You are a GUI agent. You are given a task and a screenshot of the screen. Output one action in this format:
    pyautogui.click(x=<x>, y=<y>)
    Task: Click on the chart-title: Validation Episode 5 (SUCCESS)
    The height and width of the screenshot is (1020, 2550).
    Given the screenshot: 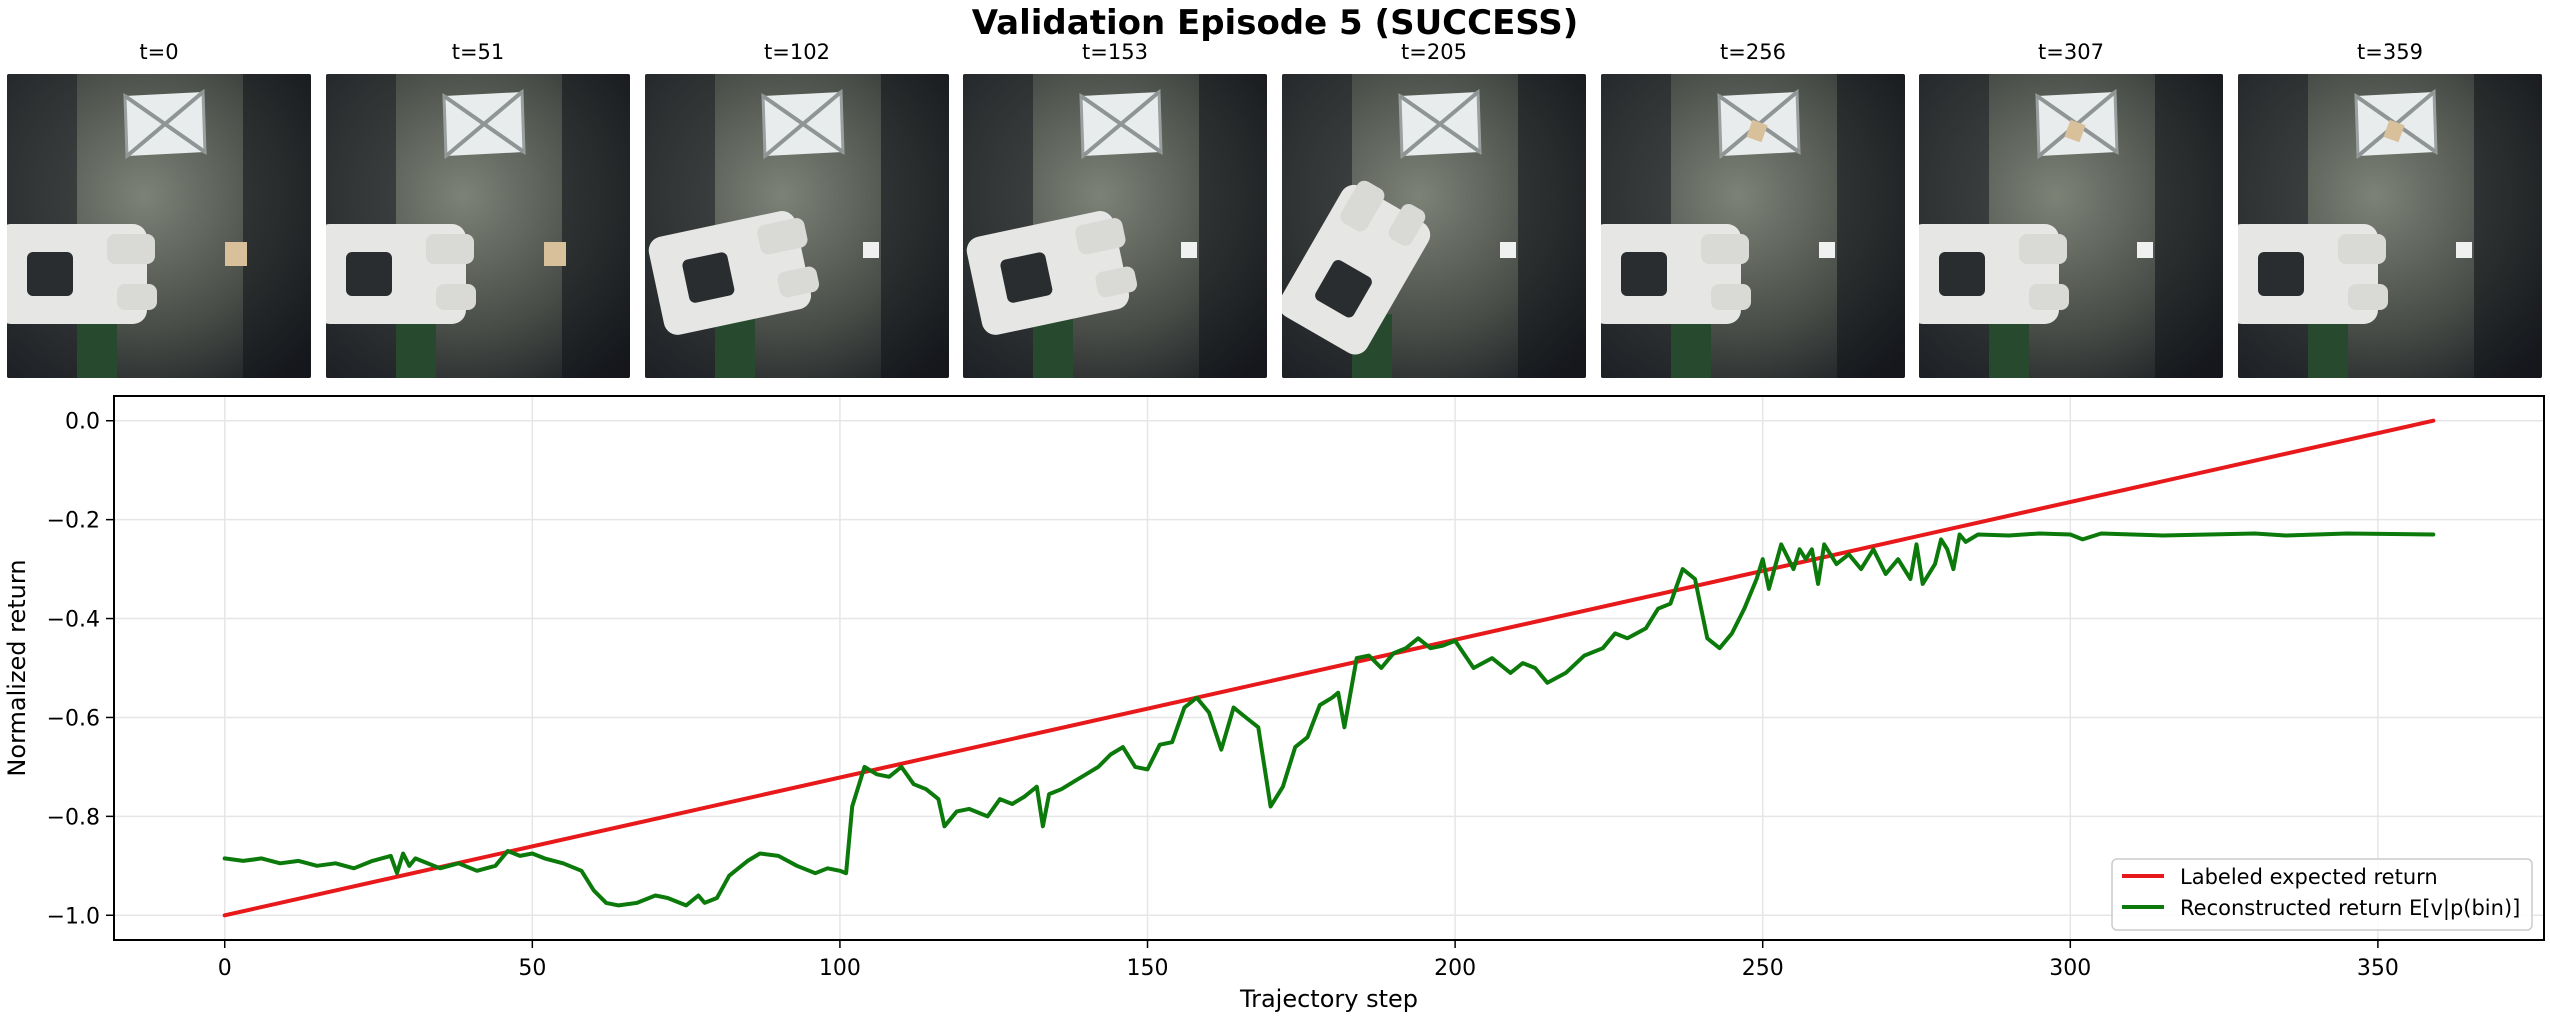 What is the action you would take?
    pyautogui.click(x=1275, y=23)
    